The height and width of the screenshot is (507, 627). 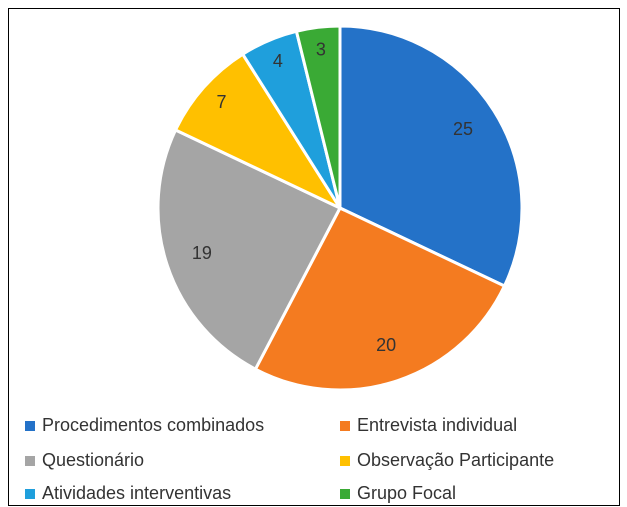 I want to click on legend-label: Procedimentos combinados, so click(x=153, y=425).